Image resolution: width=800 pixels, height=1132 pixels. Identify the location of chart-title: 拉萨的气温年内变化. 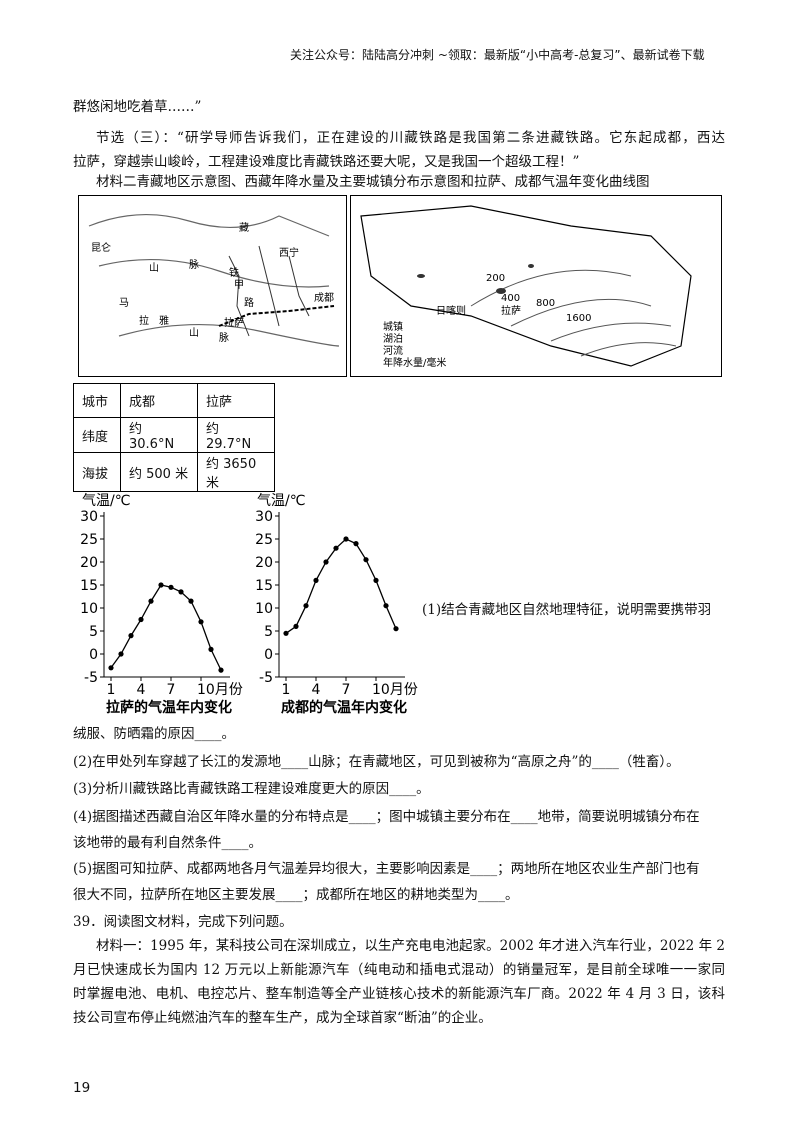
(169, 707).